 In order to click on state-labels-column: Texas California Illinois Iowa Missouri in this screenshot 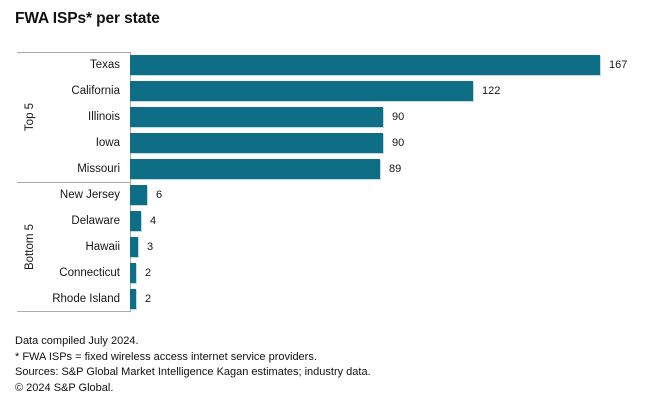, I will do `click(87, 117)`.